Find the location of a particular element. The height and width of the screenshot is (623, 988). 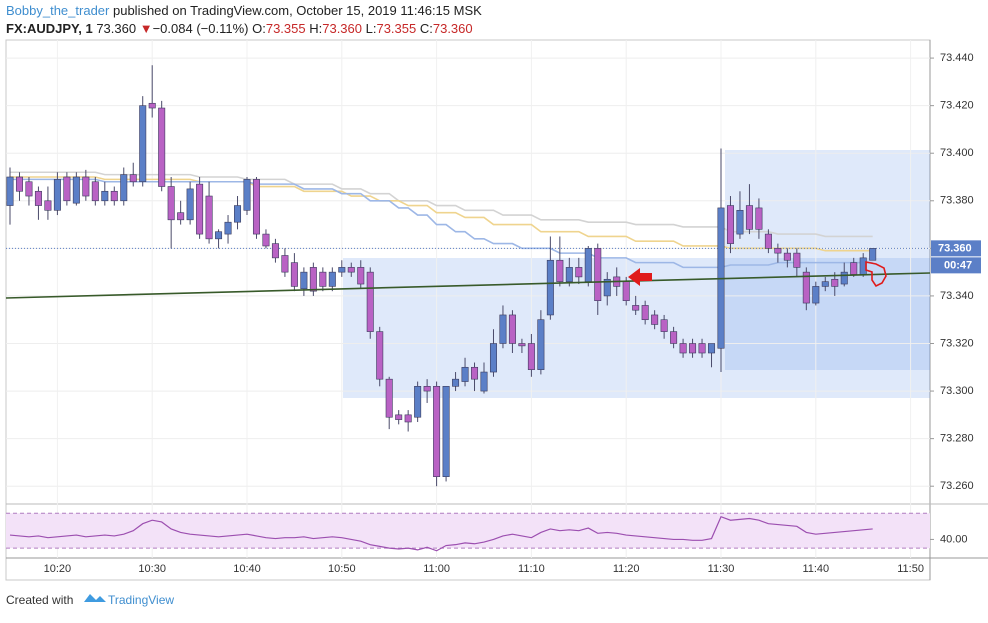

change-arrow: ▼ is located at coordinates (146, 28).